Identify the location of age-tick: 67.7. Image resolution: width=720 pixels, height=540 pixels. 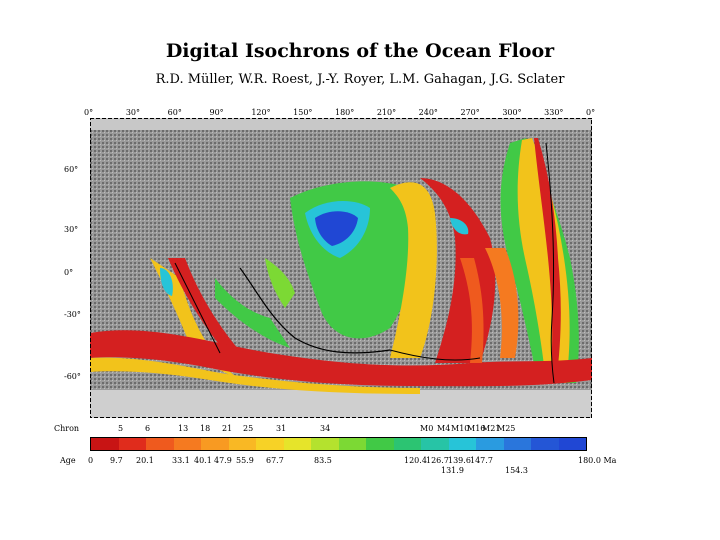
(275, 460).